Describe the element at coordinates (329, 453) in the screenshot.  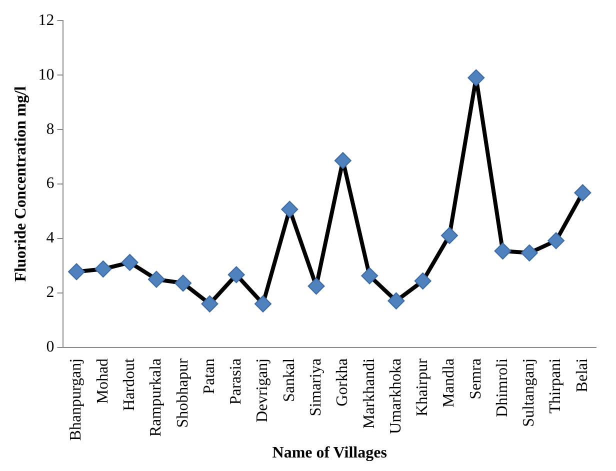
I see `x-axis-title: Name of Villages` at that location.